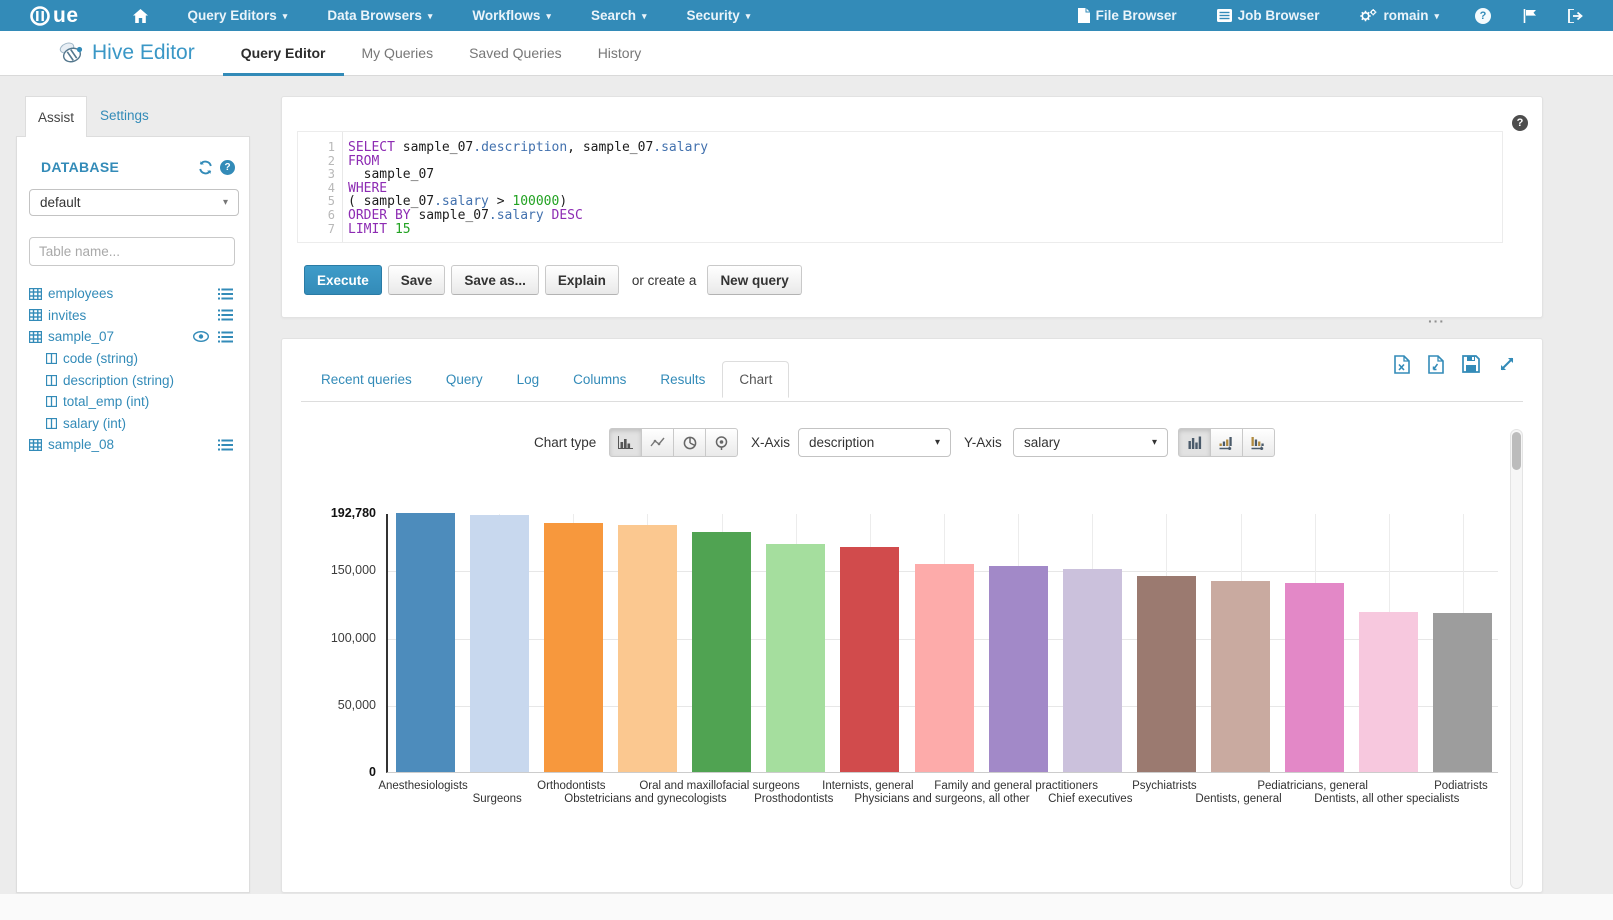  What do you see at coordinates (528, 379) in the screenshot?
I see `tab-log: Log` at bounding box center [528, 379].